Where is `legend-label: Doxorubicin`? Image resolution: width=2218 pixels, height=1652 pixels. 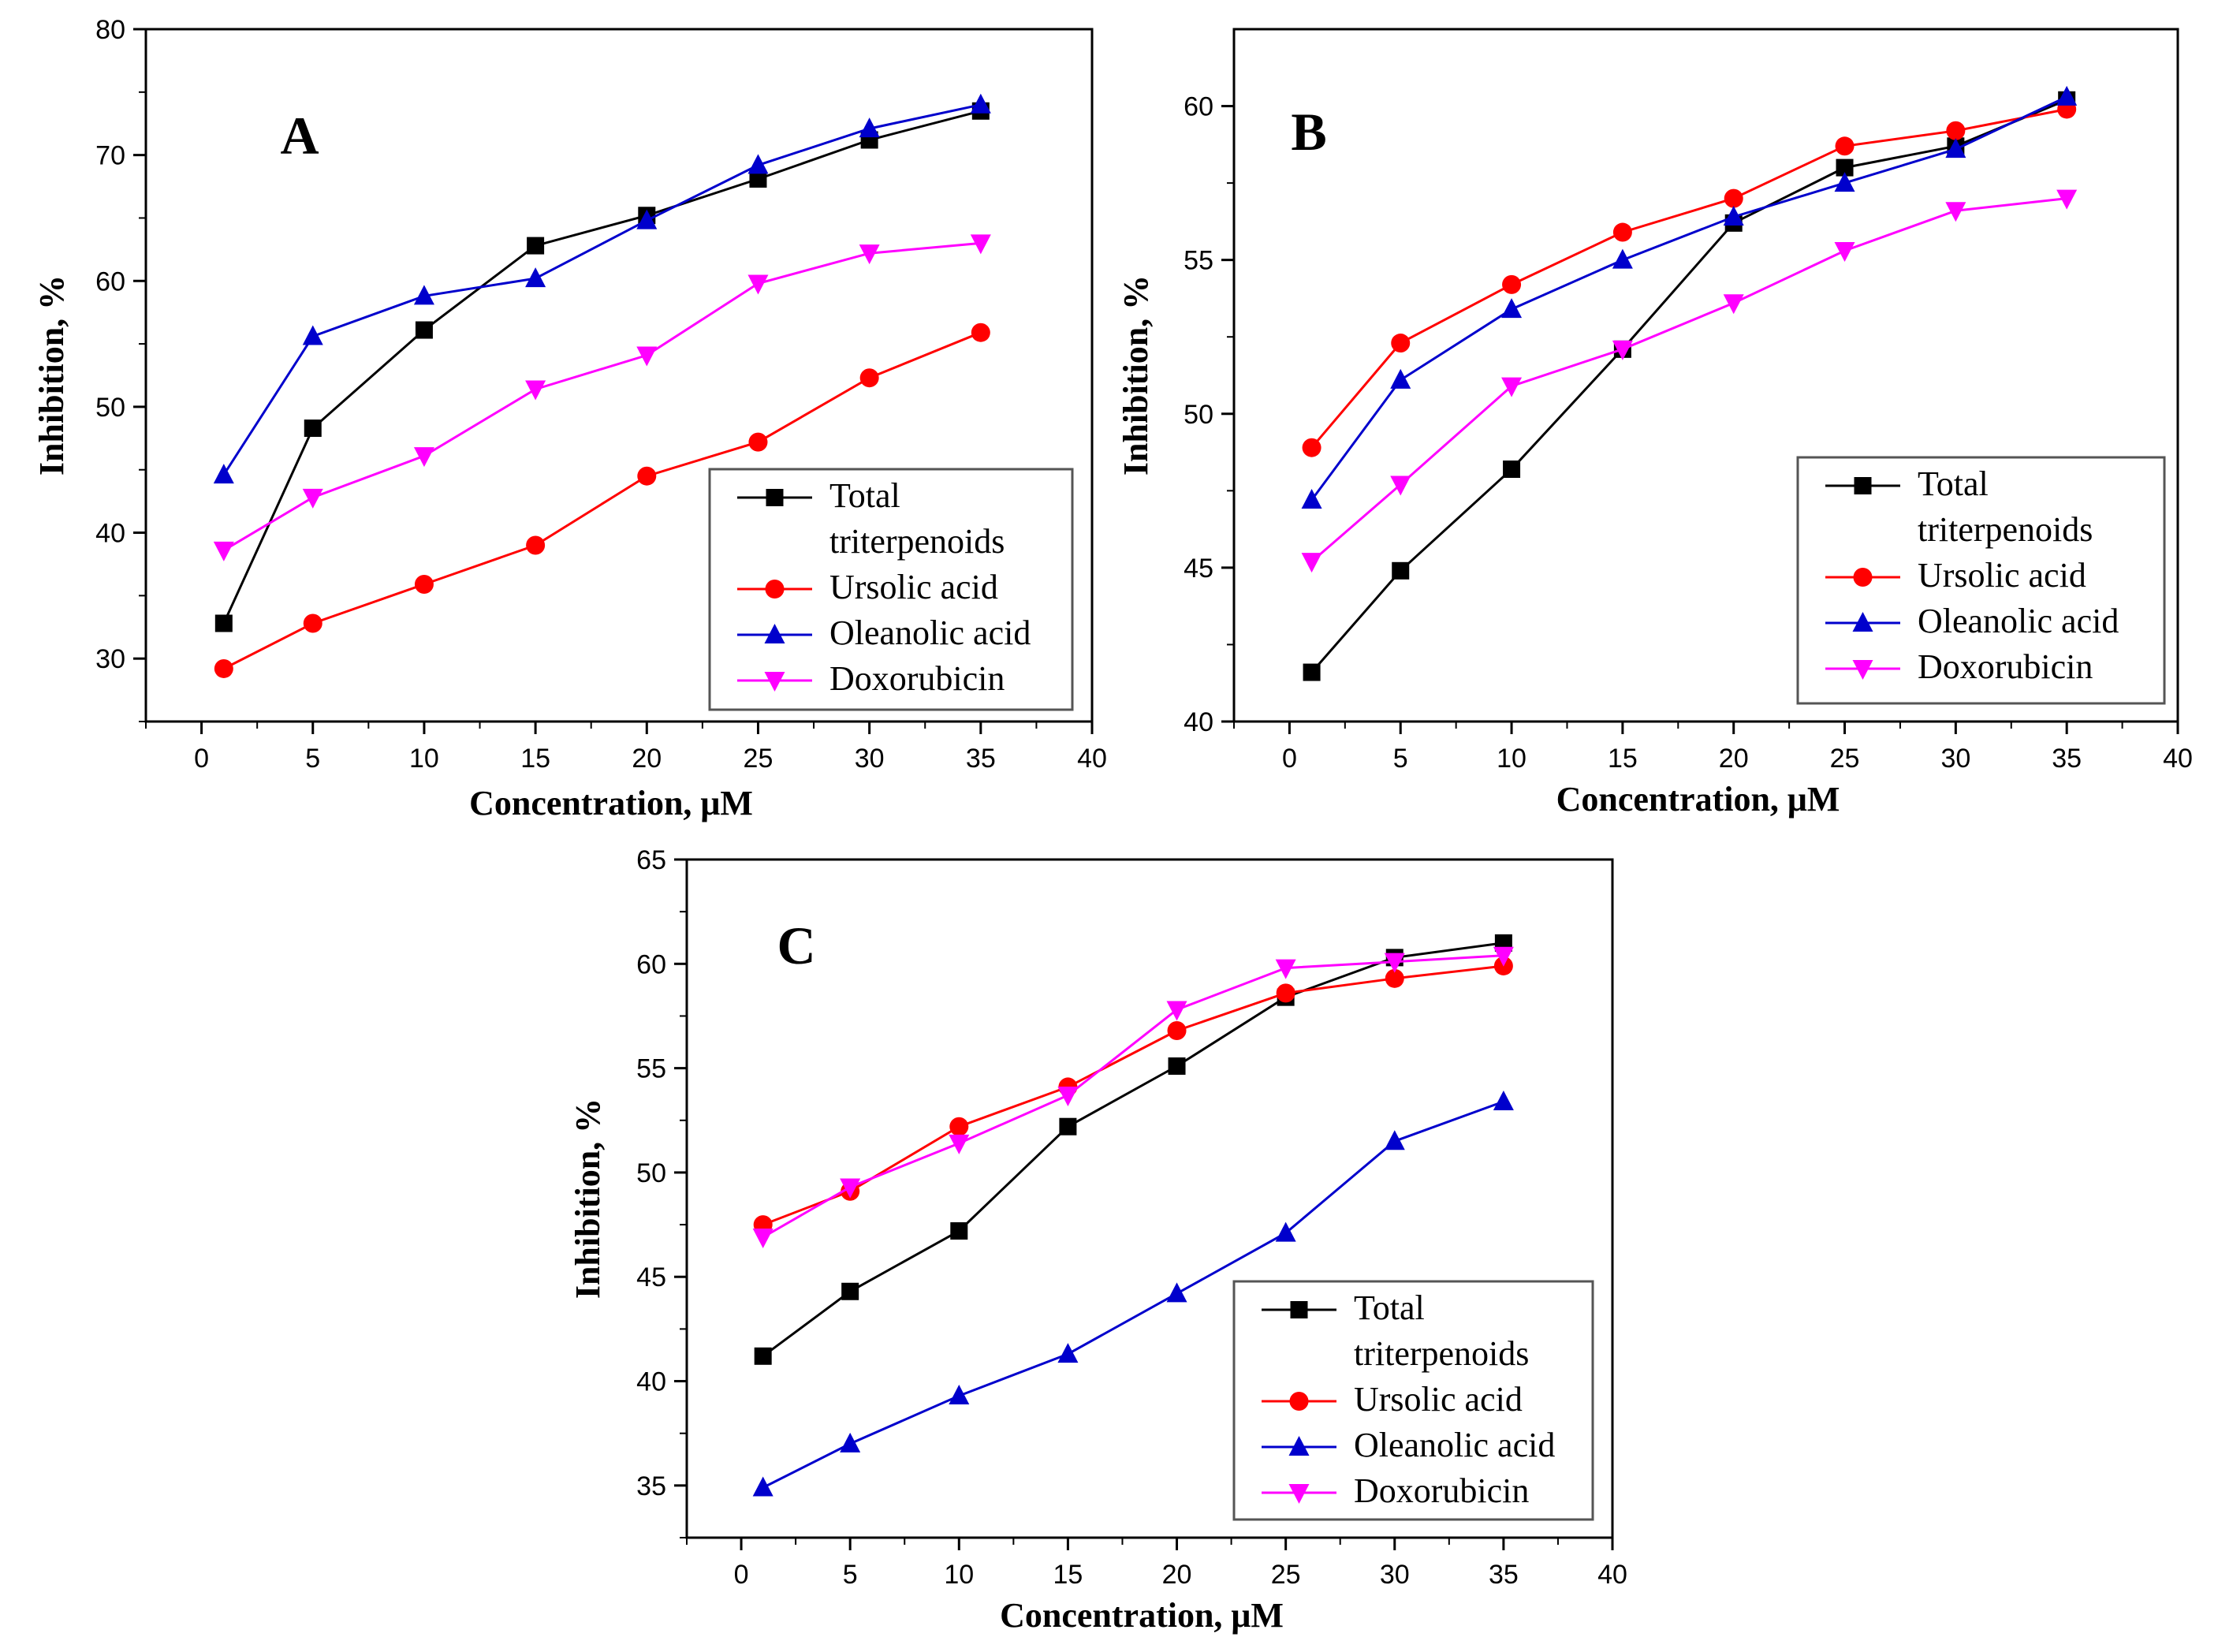 legend-label: Doxorubicin is located at coordinates (917, 679).